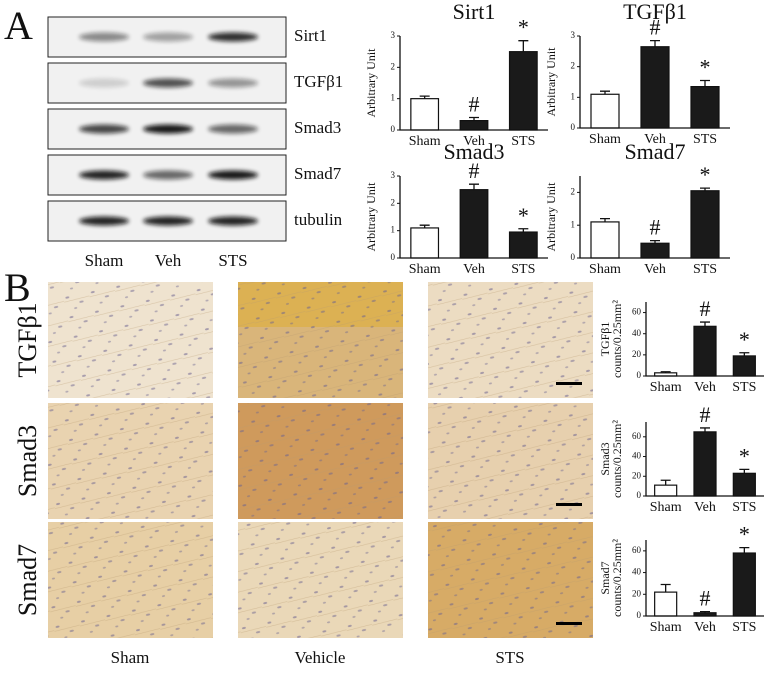  I want to click on y-axis-label: Smad7, so click(605, 577).